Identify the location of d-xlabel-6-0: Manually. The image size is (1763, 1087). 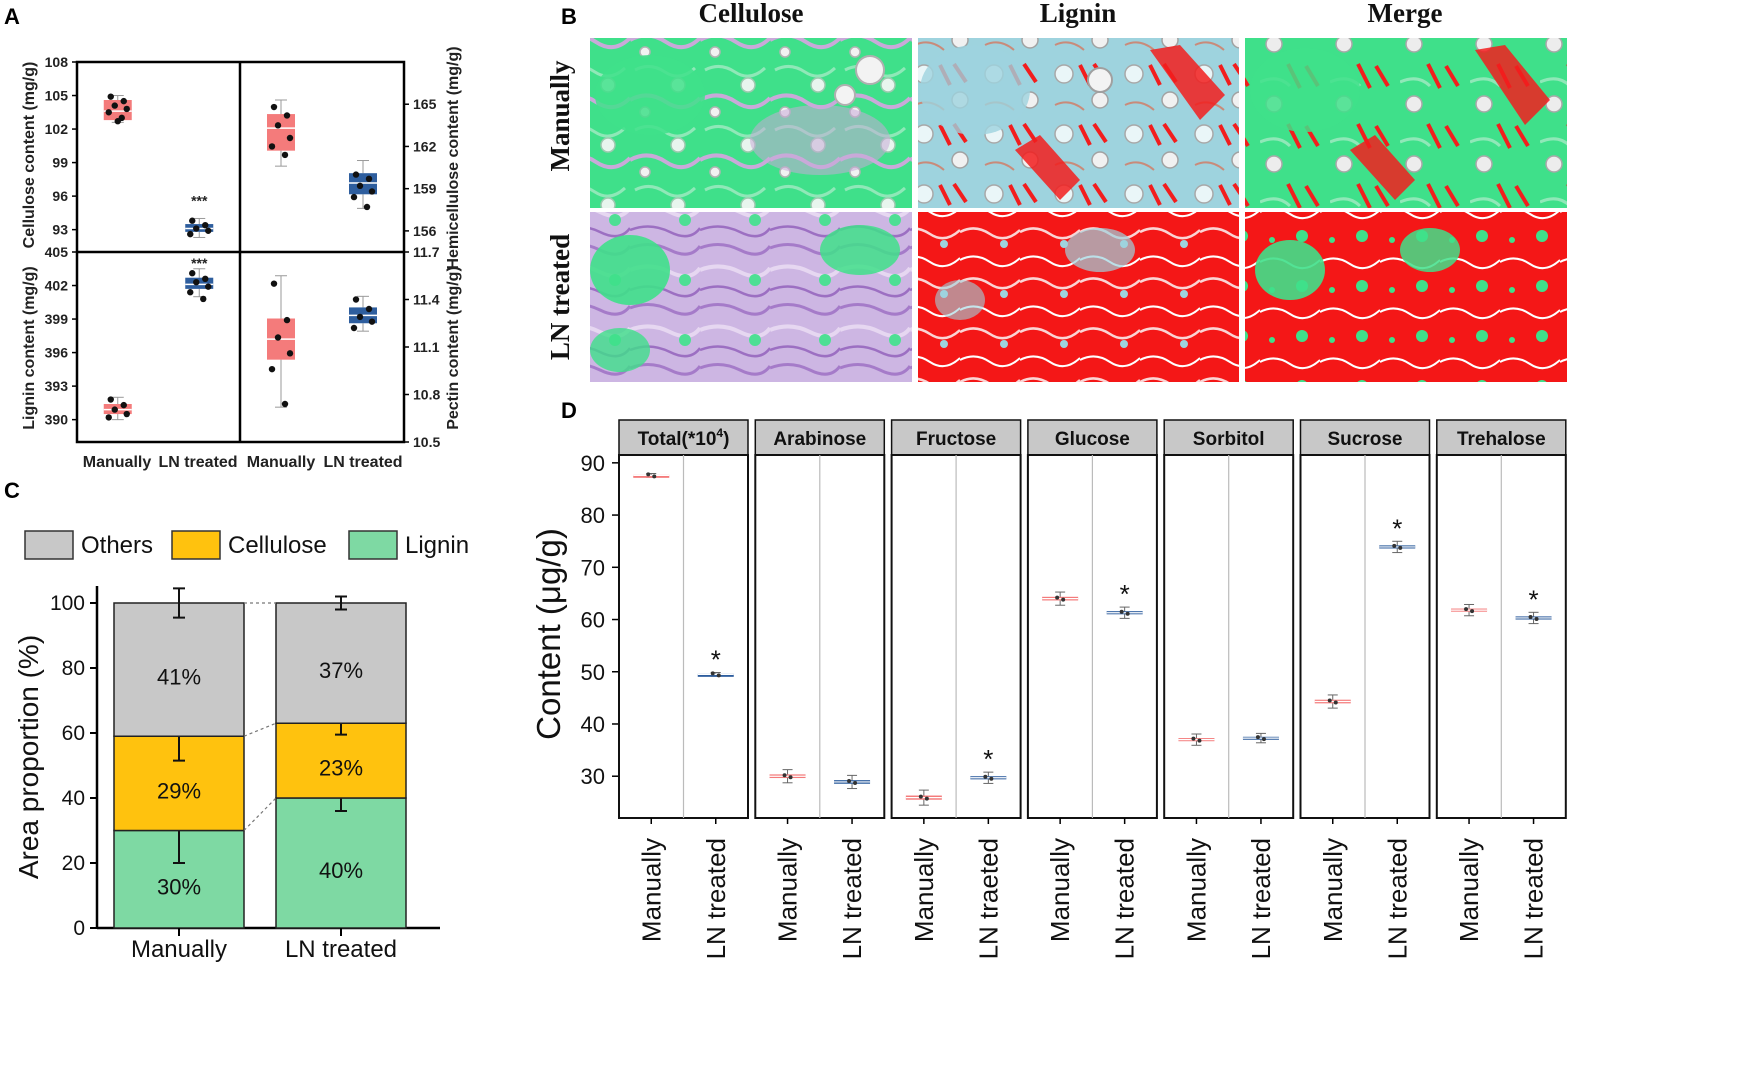
(1469, 890).